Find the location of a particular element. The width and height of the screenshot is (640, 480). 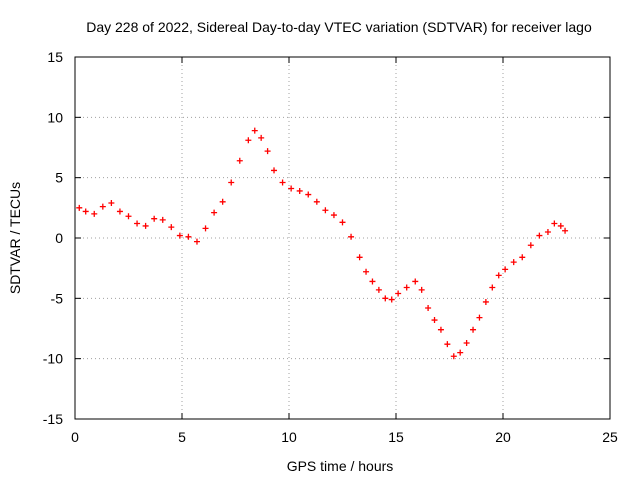

y-tick-label: -10 is located at coordinates (53, 359).